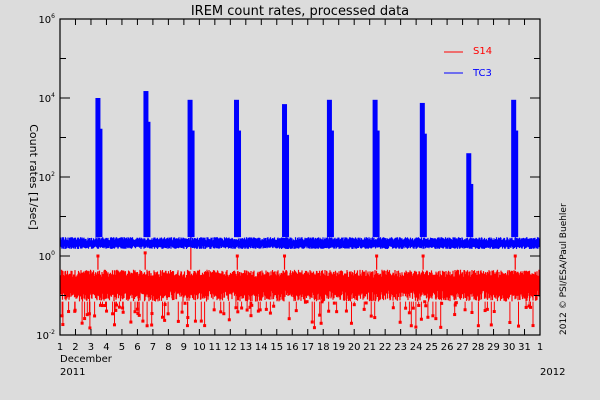 The height and width of the screenshot is (400, 600). What do you see at coordinates (261, 347) in the screenshot?
I see `x-tick-label: 14` at bounding box center [261, 347].